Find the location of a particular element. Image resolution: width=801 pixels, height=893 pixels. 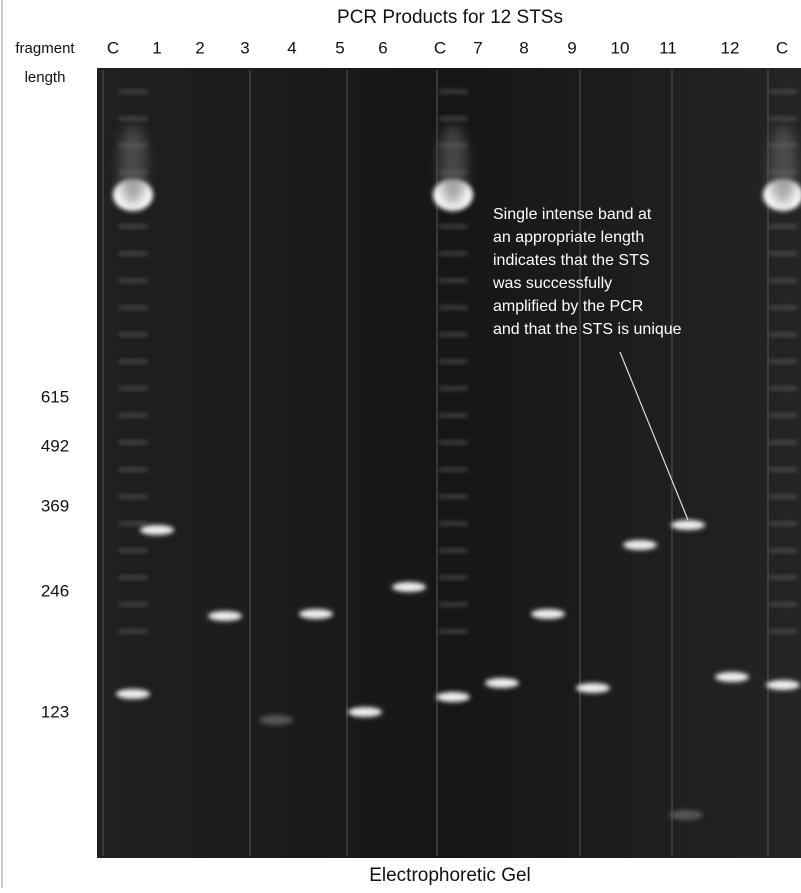

annotation-line: an appropriate length is located at coordinates (568, 237).